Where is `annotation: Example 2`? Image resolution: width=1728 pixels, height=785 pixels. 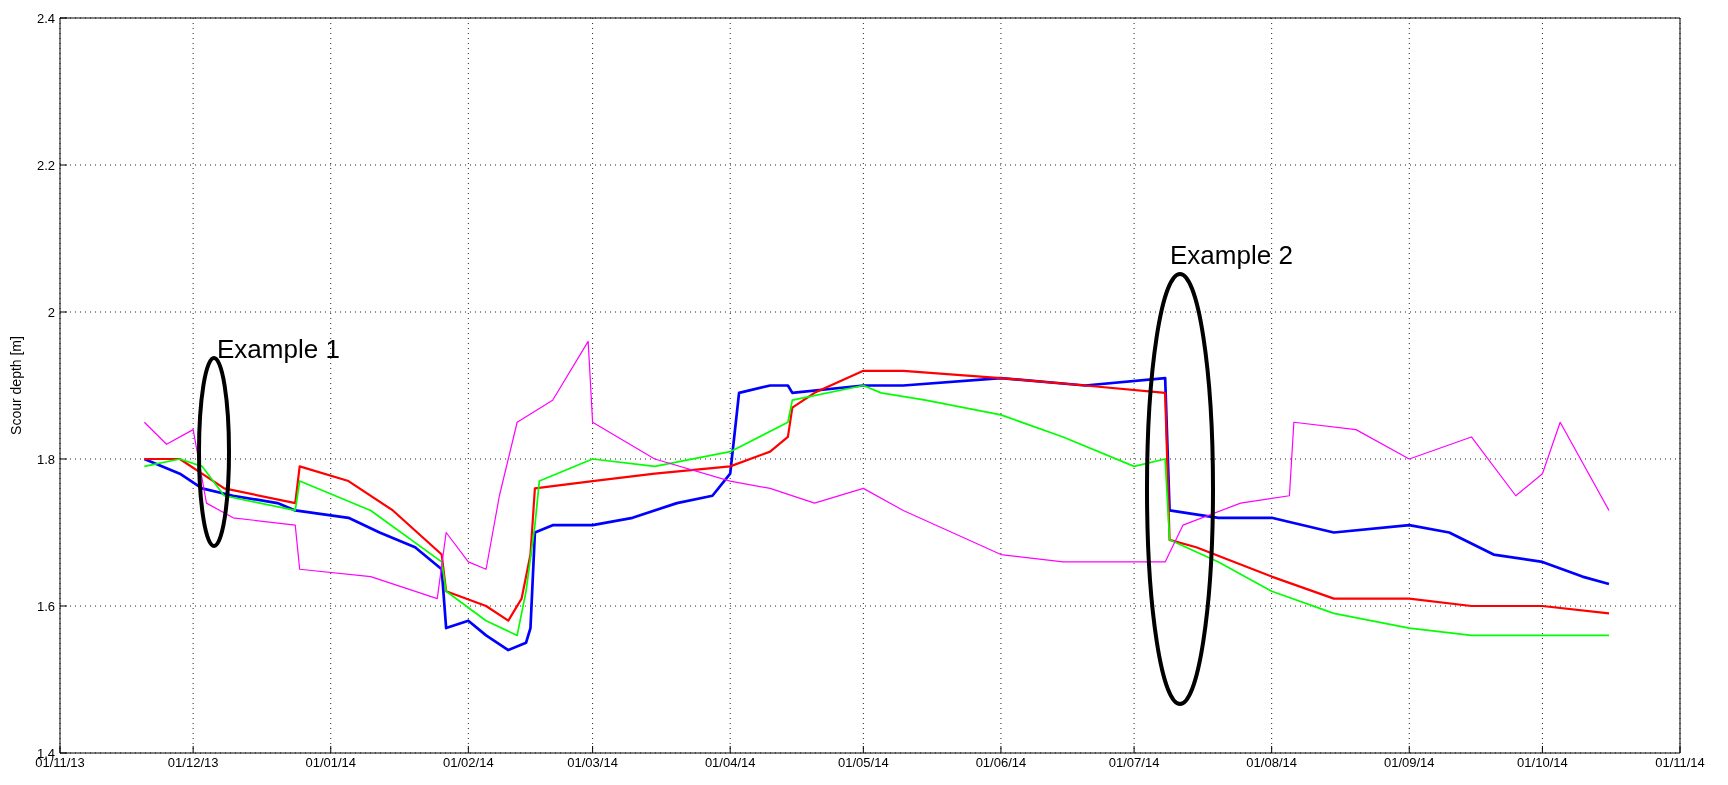 annotation: Example 2 is located at coordinates (1231, 255).